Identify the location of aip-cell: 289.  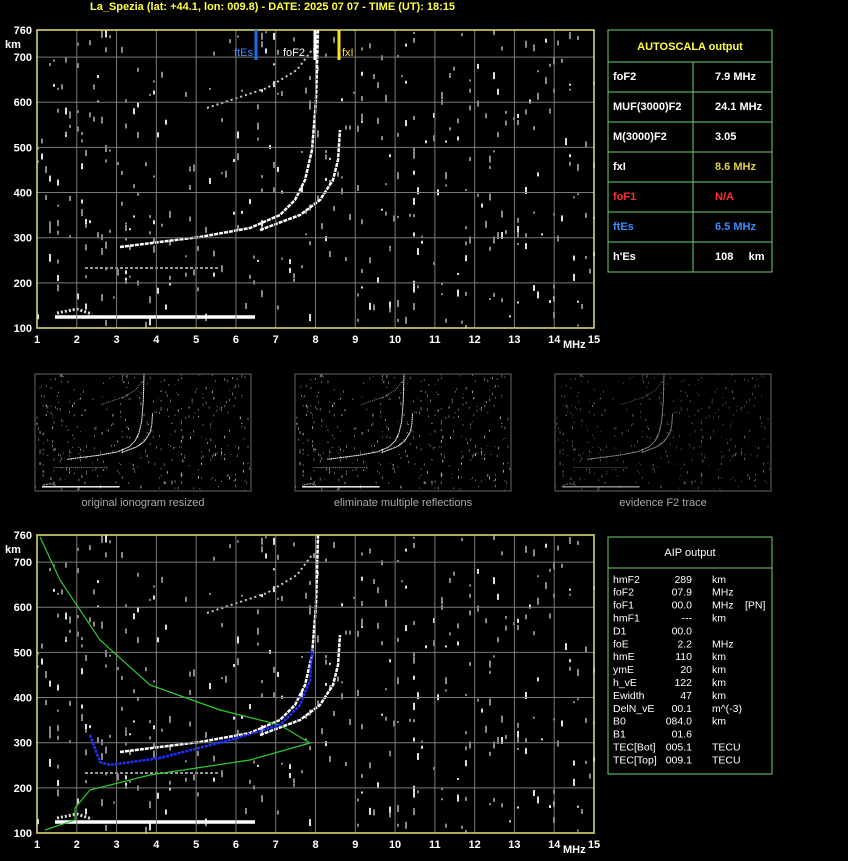
(683, 580).